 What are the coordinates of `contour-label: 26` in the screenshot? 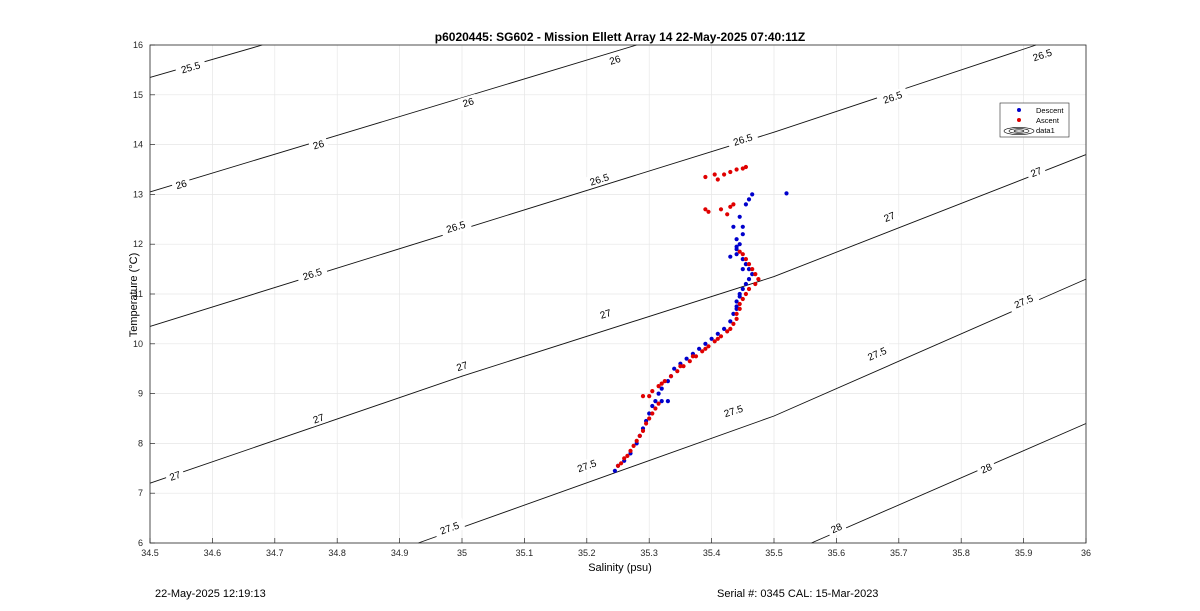 It's located at (181, 184).